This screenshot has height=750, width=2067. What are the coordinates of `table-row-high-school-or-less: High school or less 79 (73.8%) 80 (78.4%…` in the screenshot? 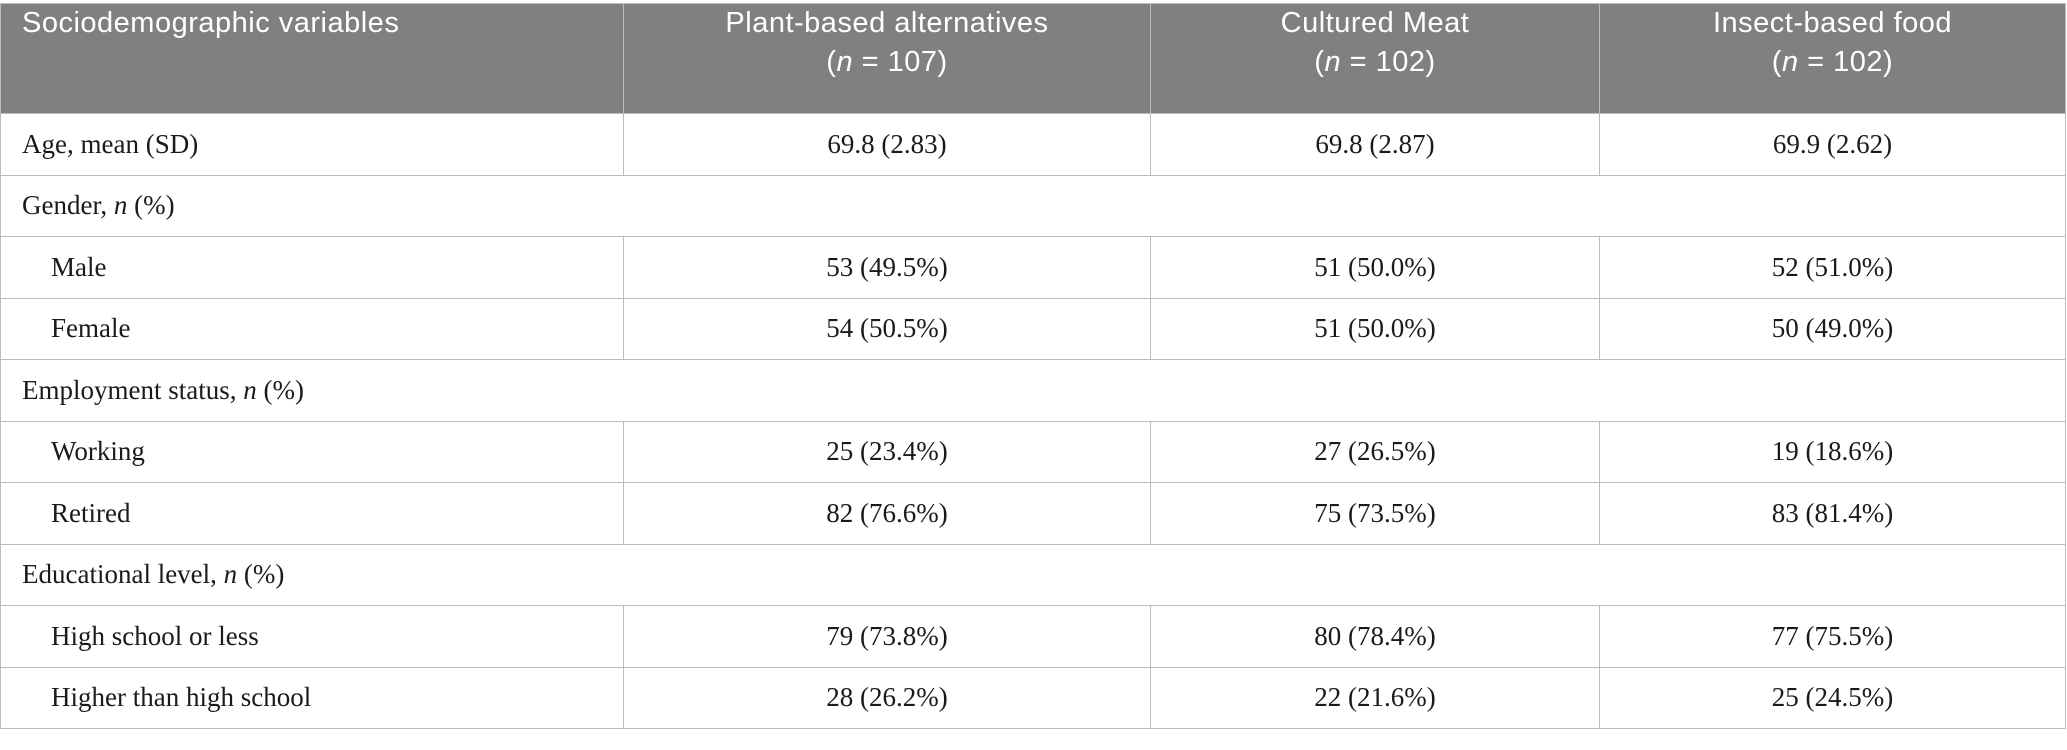 It's located at (1033, 636).